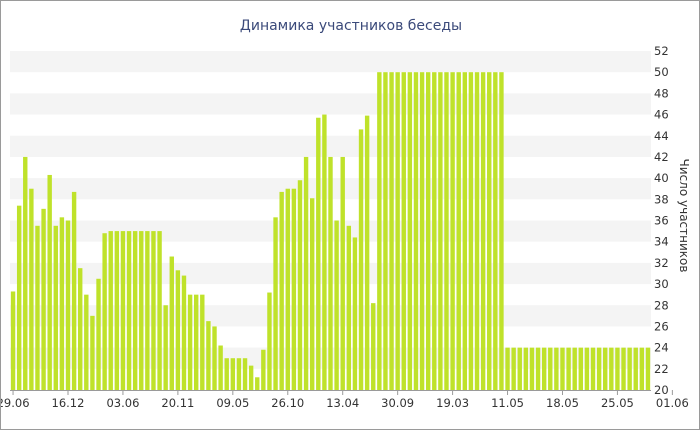 The width and height of the screenshot is (700, 430). What do you see at coordinates (15, 403) in the screenshot?
I see `x-tick-label: 29.06` at bounding box center [15, 403].